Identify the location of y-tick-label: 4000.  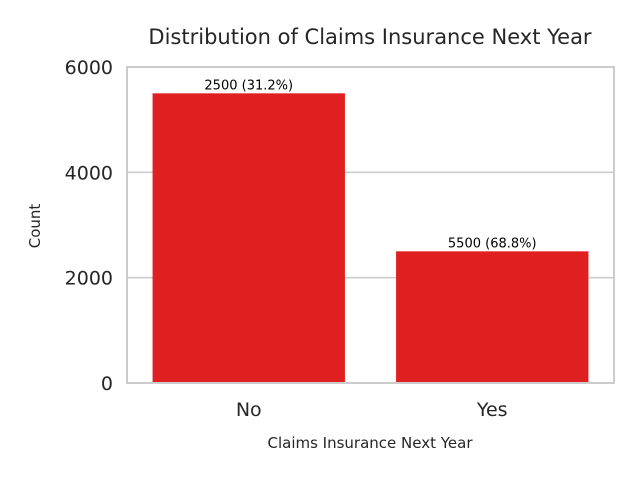
(89, 173).